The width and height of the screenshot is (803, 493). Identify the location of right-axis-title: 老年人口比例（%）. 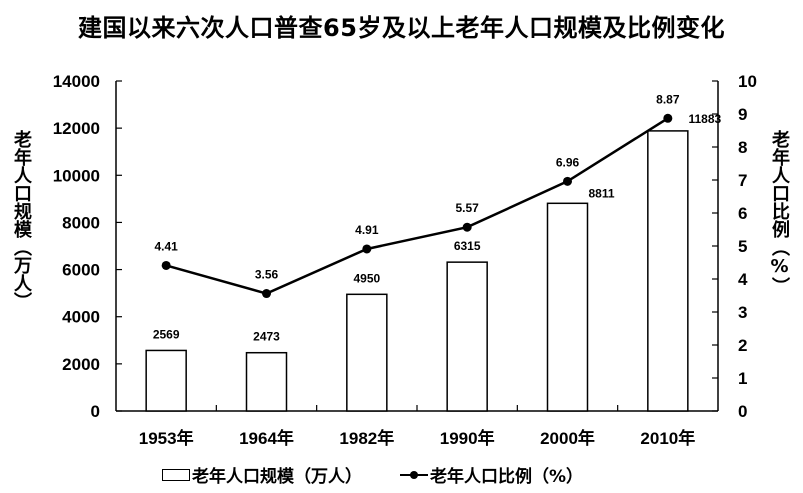
(779, 212).